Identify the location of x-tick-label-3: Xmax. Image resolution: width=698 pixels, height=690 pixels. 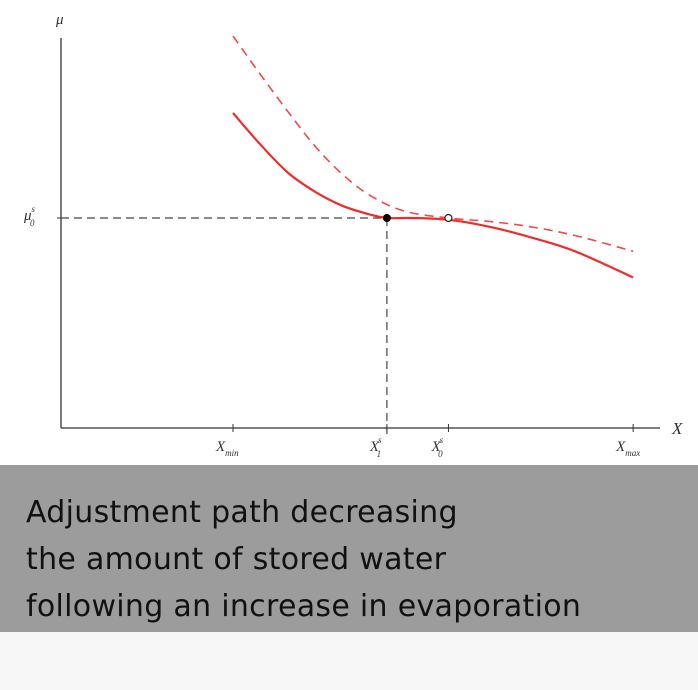
(627, 448).